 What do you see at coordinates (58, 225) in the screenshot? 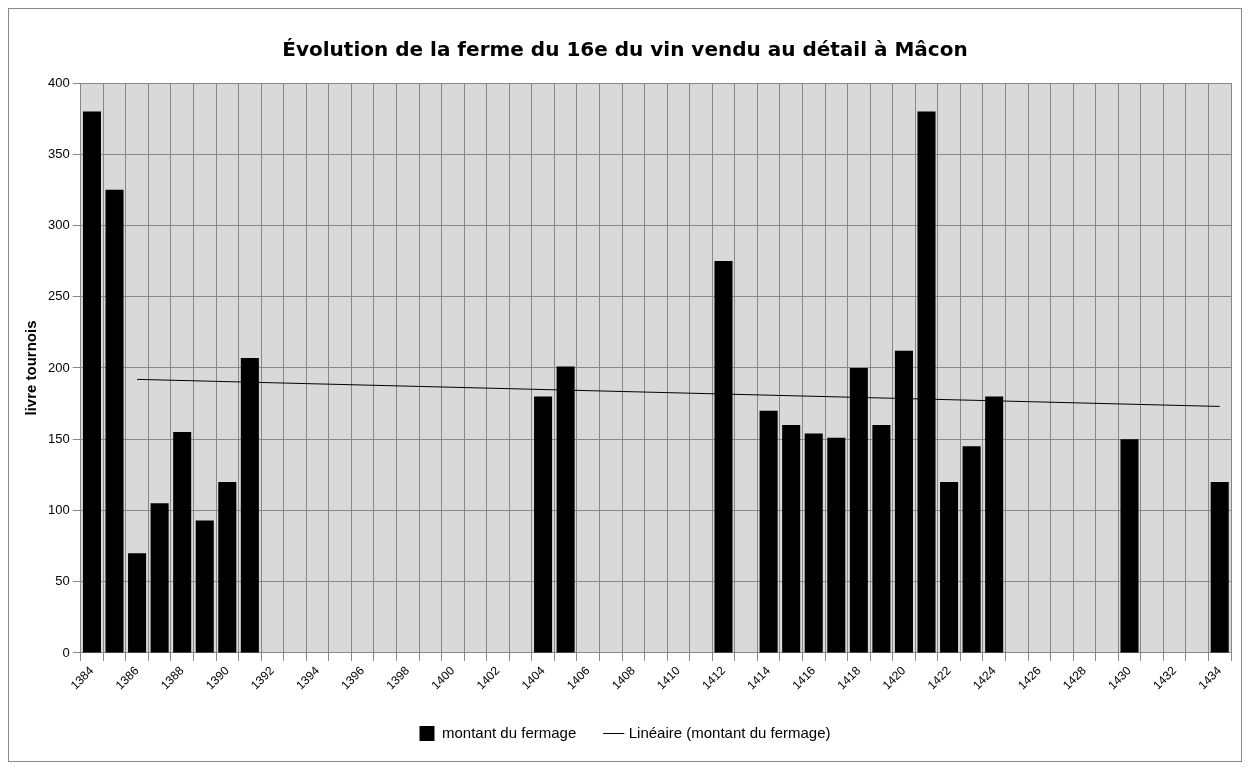
I see `y-tick-label: 300` at bounding box center [58, 225].